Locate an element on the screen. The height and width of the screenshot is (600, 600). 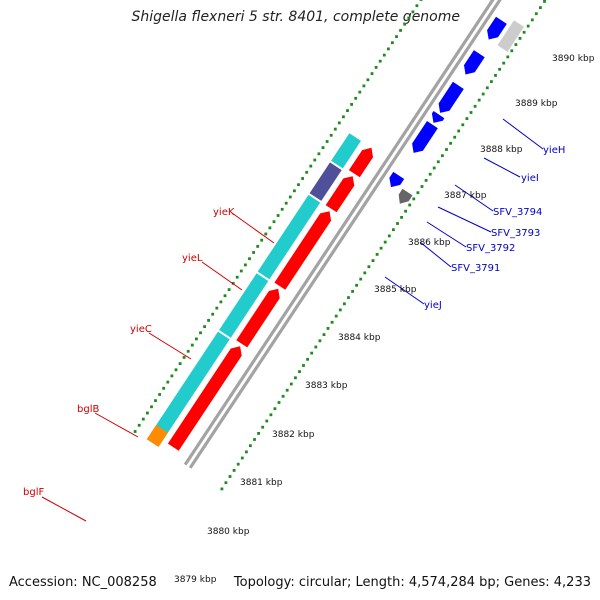
scale-label: 3889 kbp is located at coordinates (536, 104).